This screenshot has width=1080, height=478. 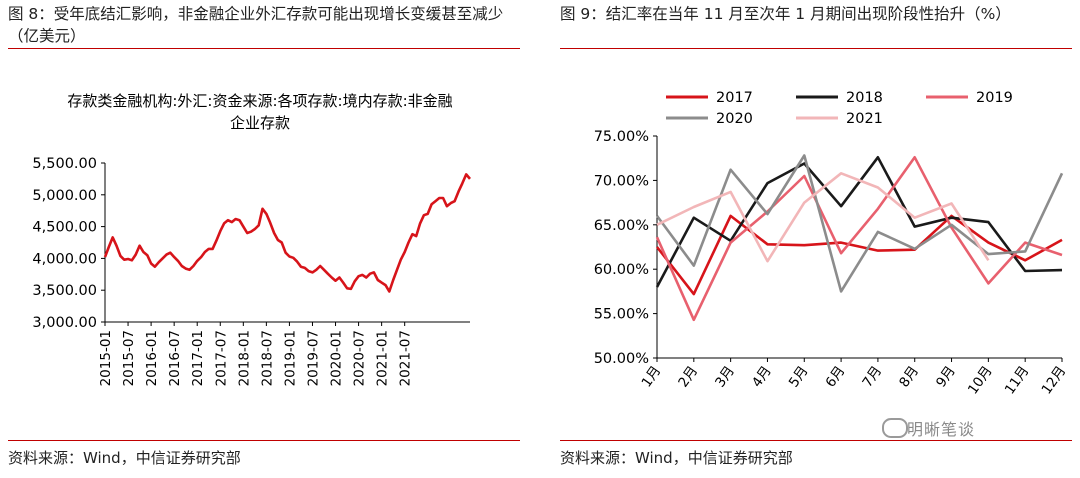 I want to click on x-tick-label: 2016-01, so click(x=152, y=358).